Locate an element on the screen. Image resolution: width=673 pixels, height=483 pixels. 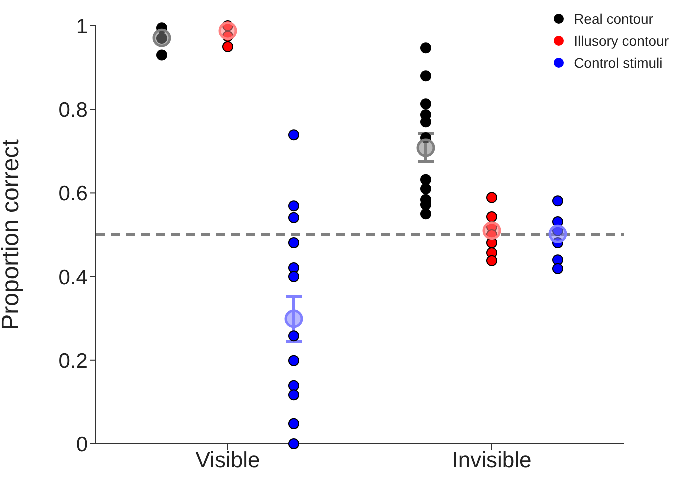
y-tick-label: 1 is located at coordinates (82, 26).